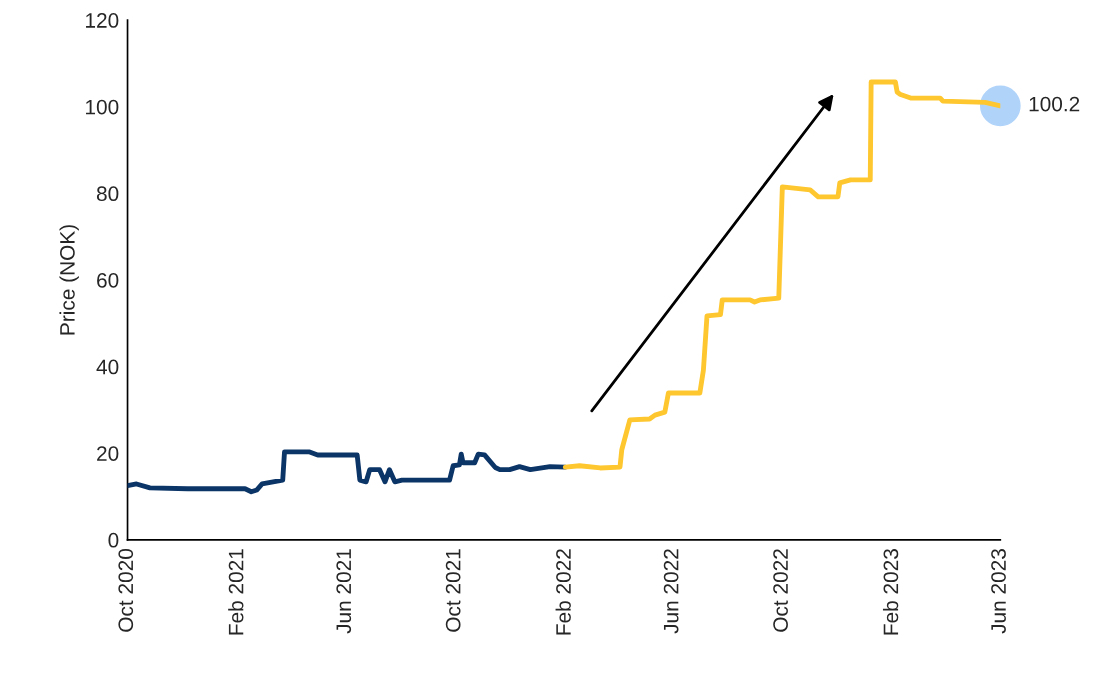 Image resolution: width=1109 pixels, height=693 pixels. Describe the element at coordinates (998, 591) in the screenshot. I see `x-tick-label: Jun 2023` at that location.